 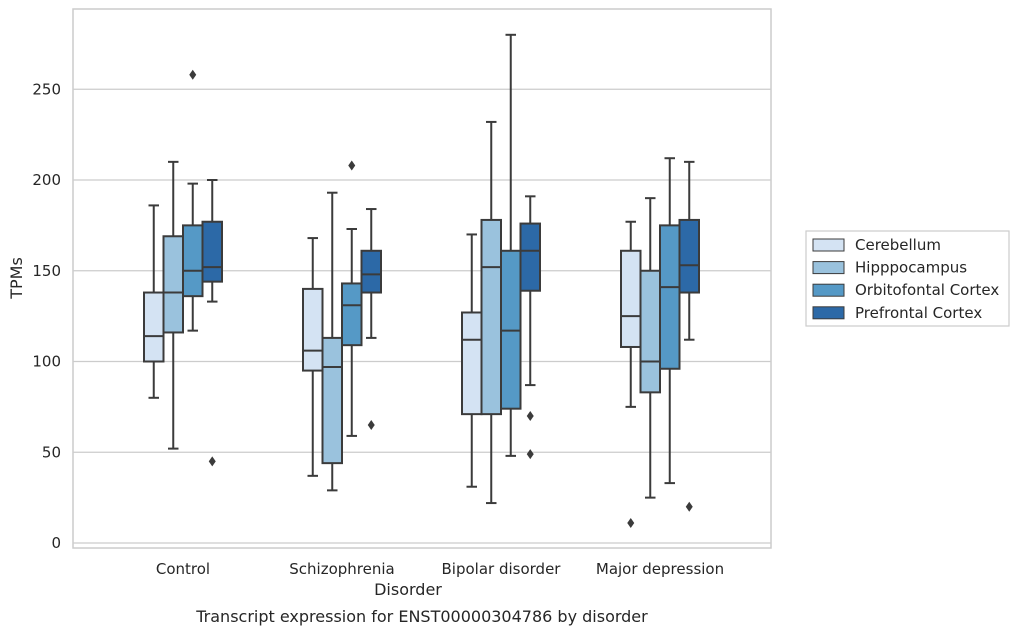 What do you see at coordinates (46, 89) in the screenshot?
I see `y-tick-label: 250` at bounding box center [46, 89].